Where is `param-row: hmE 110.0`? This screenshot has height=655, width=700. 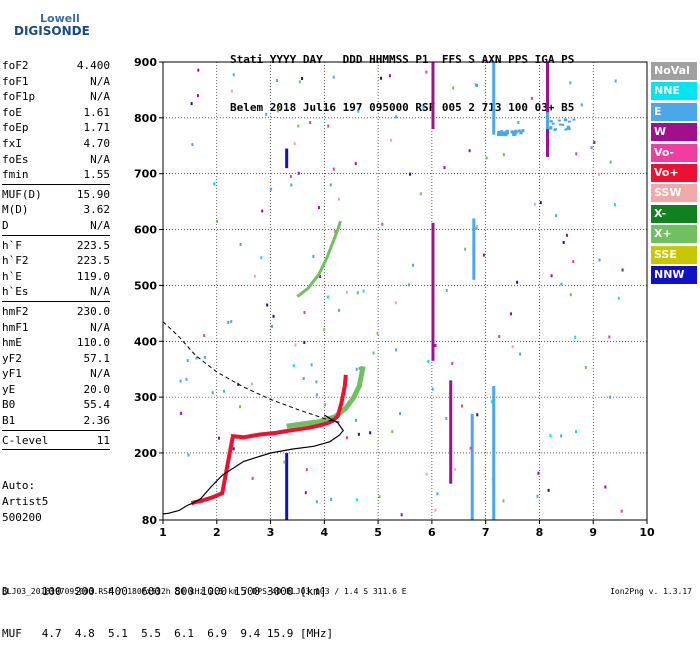 param-row: hmE 110.0 is located at coordinates (56, 343).